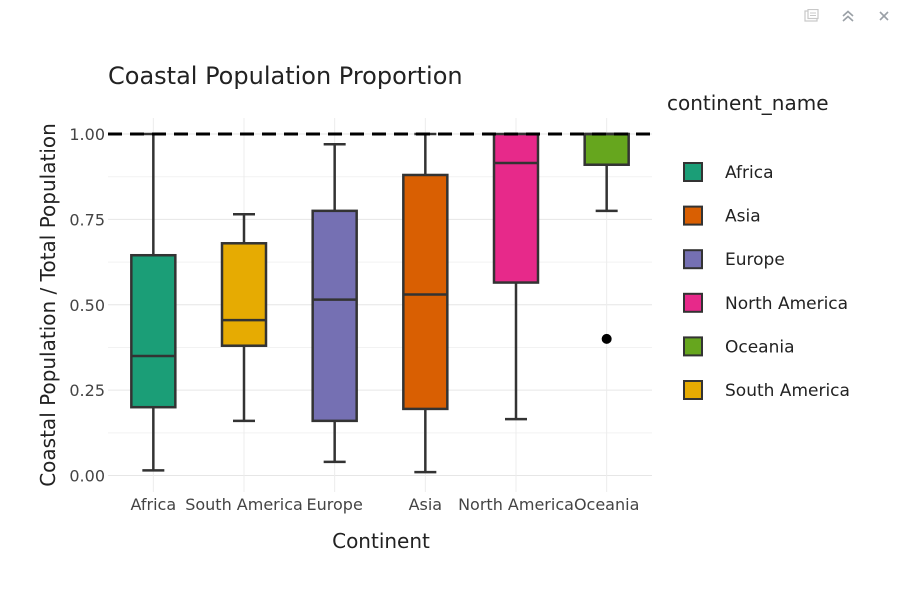 The height and width of the screenshot is (600, 915). I want to click on x-axis-title: Continent, so click(381, 541).